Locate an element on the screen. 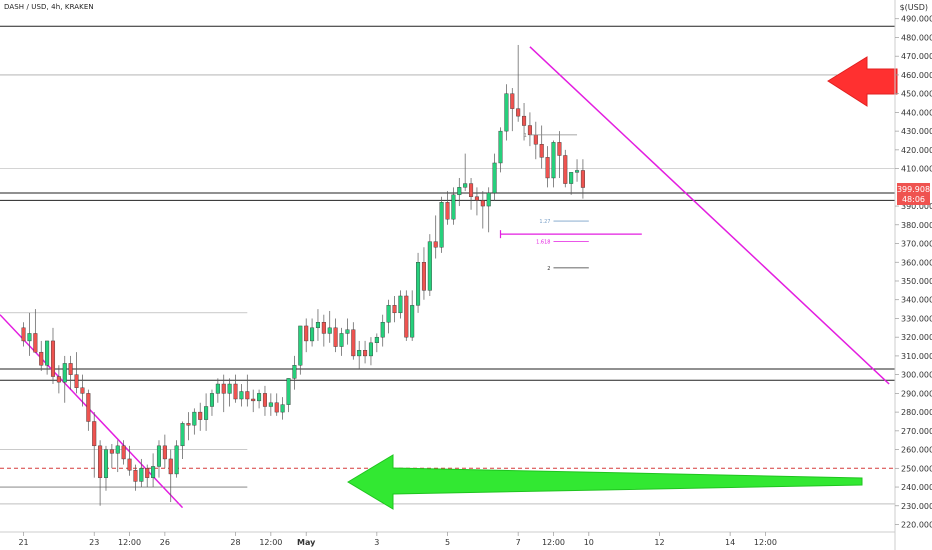 This screenshot has width=932, height=550. x-tick-label-3: 26 is located at coordinates (165, 542).